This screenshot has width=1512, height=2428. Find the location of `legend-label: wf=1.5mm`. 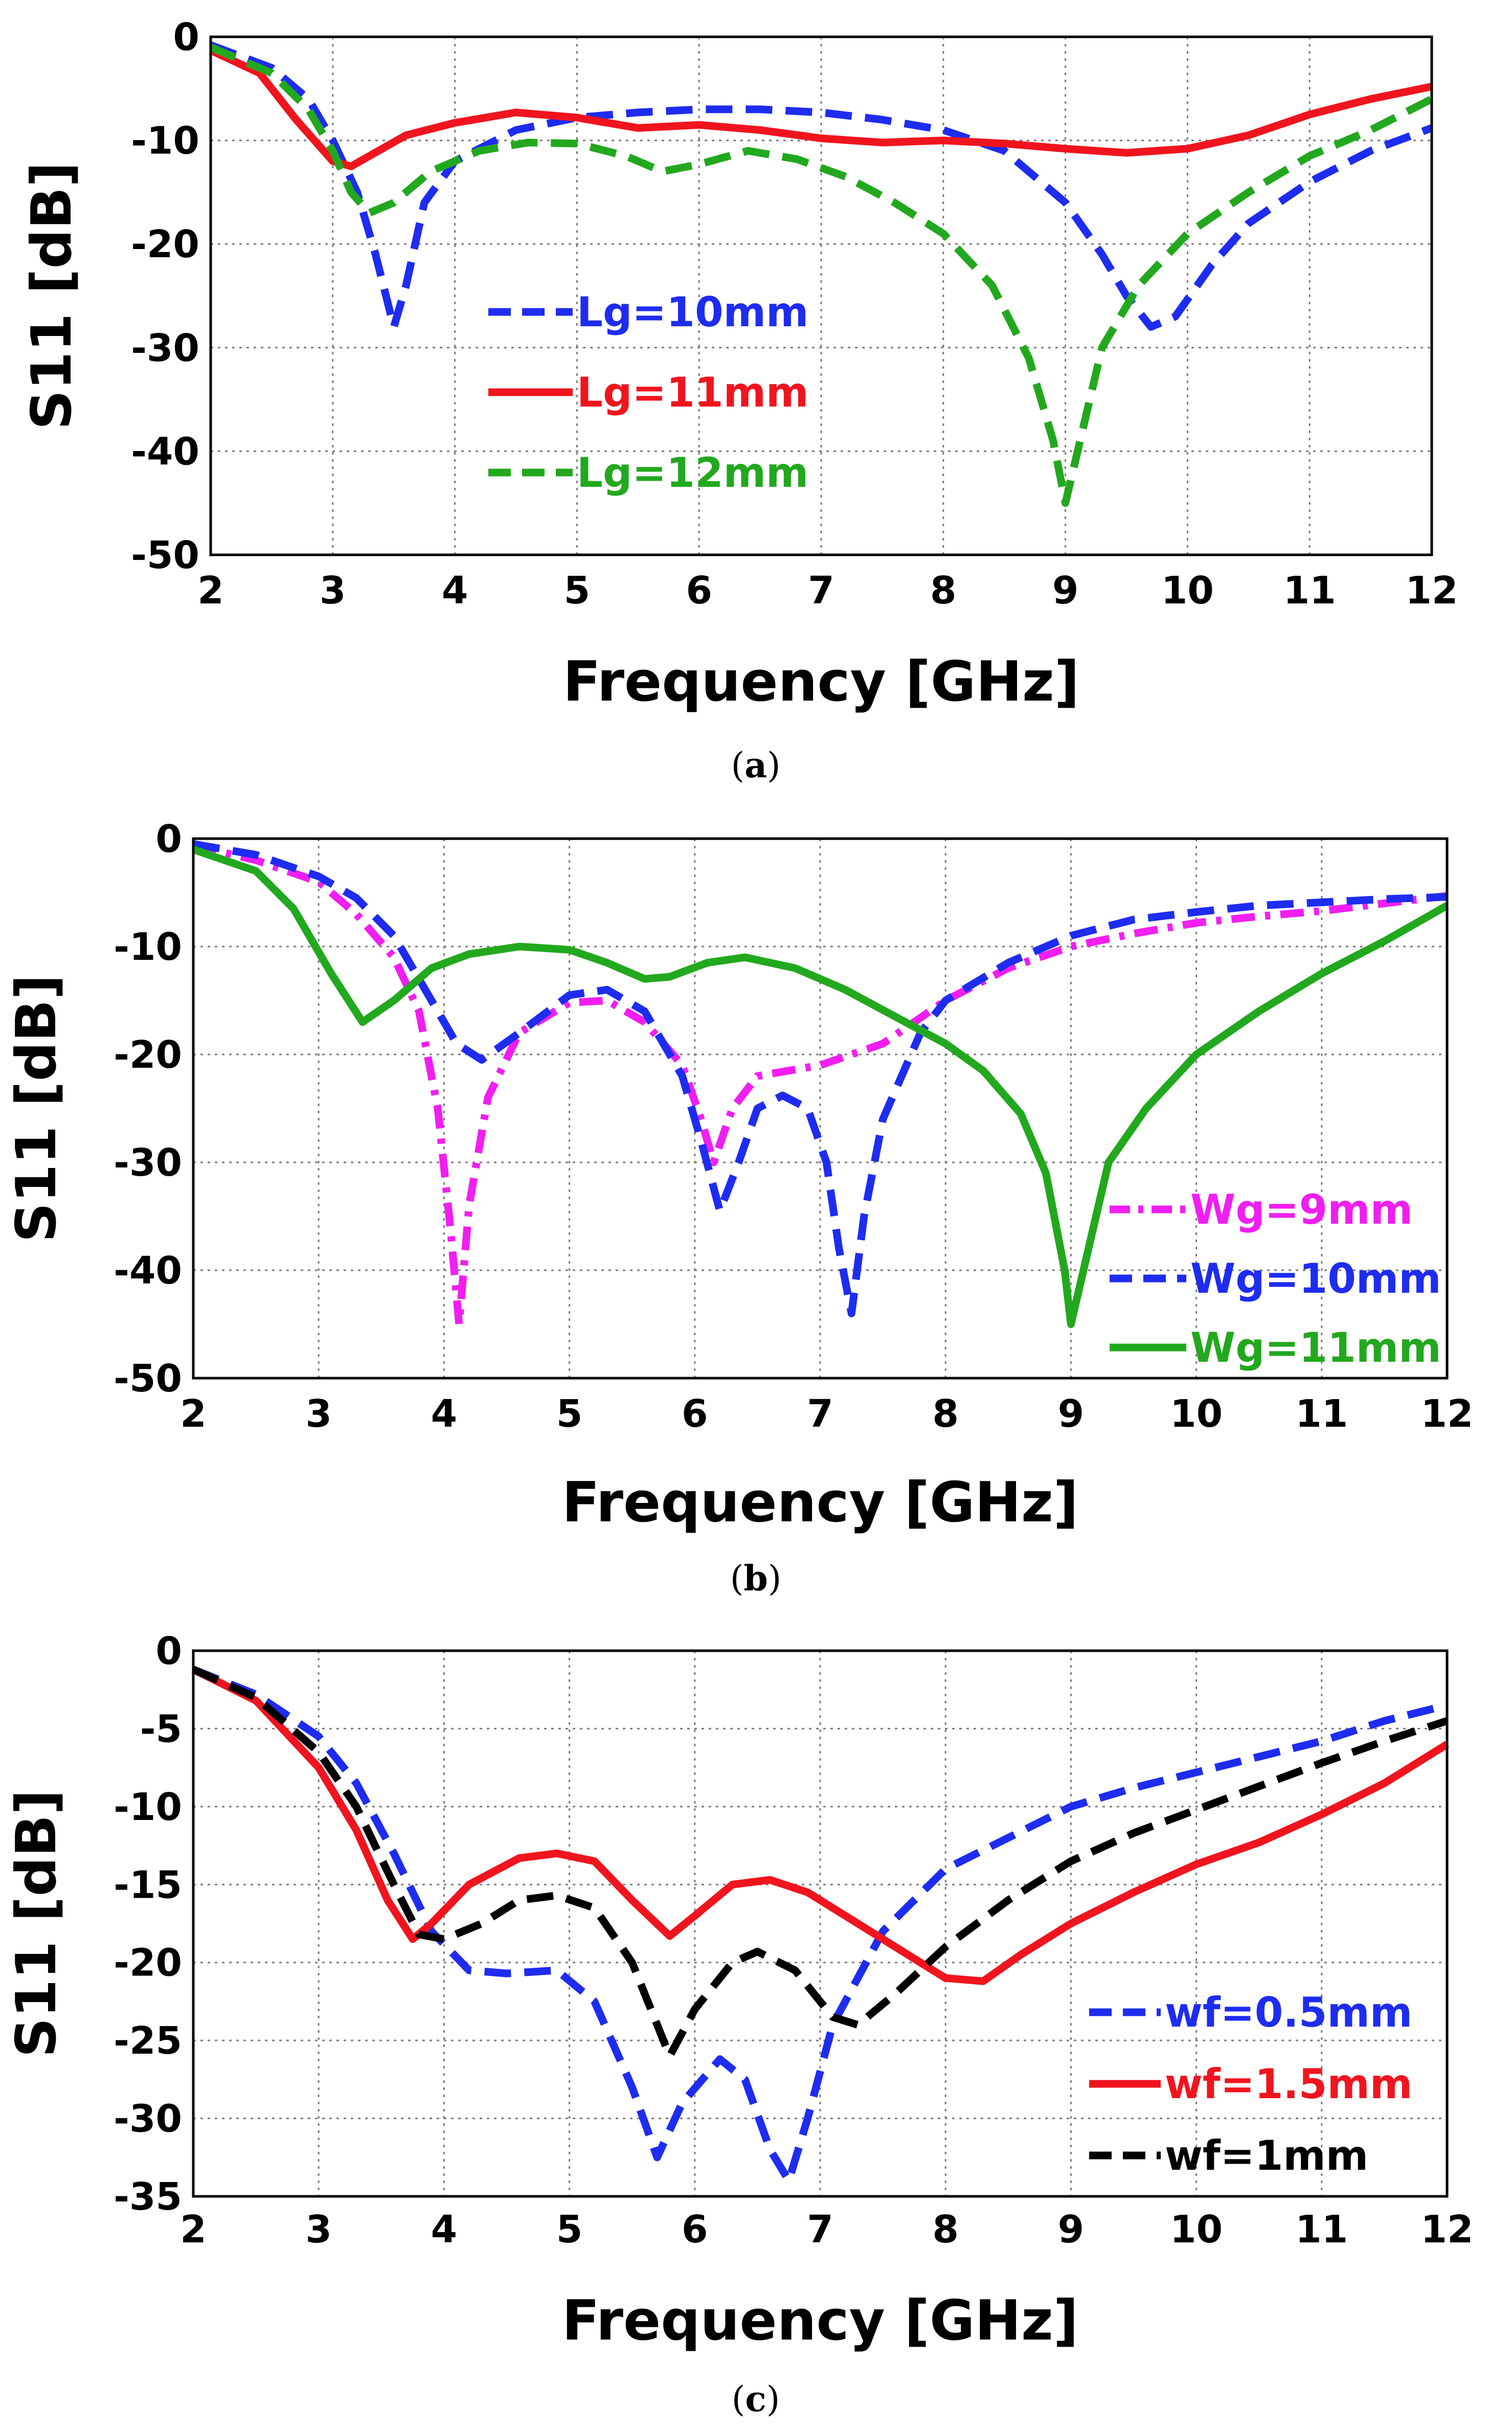

legend-label: wf=1.5mm is located at coordinates (1288, 2084).